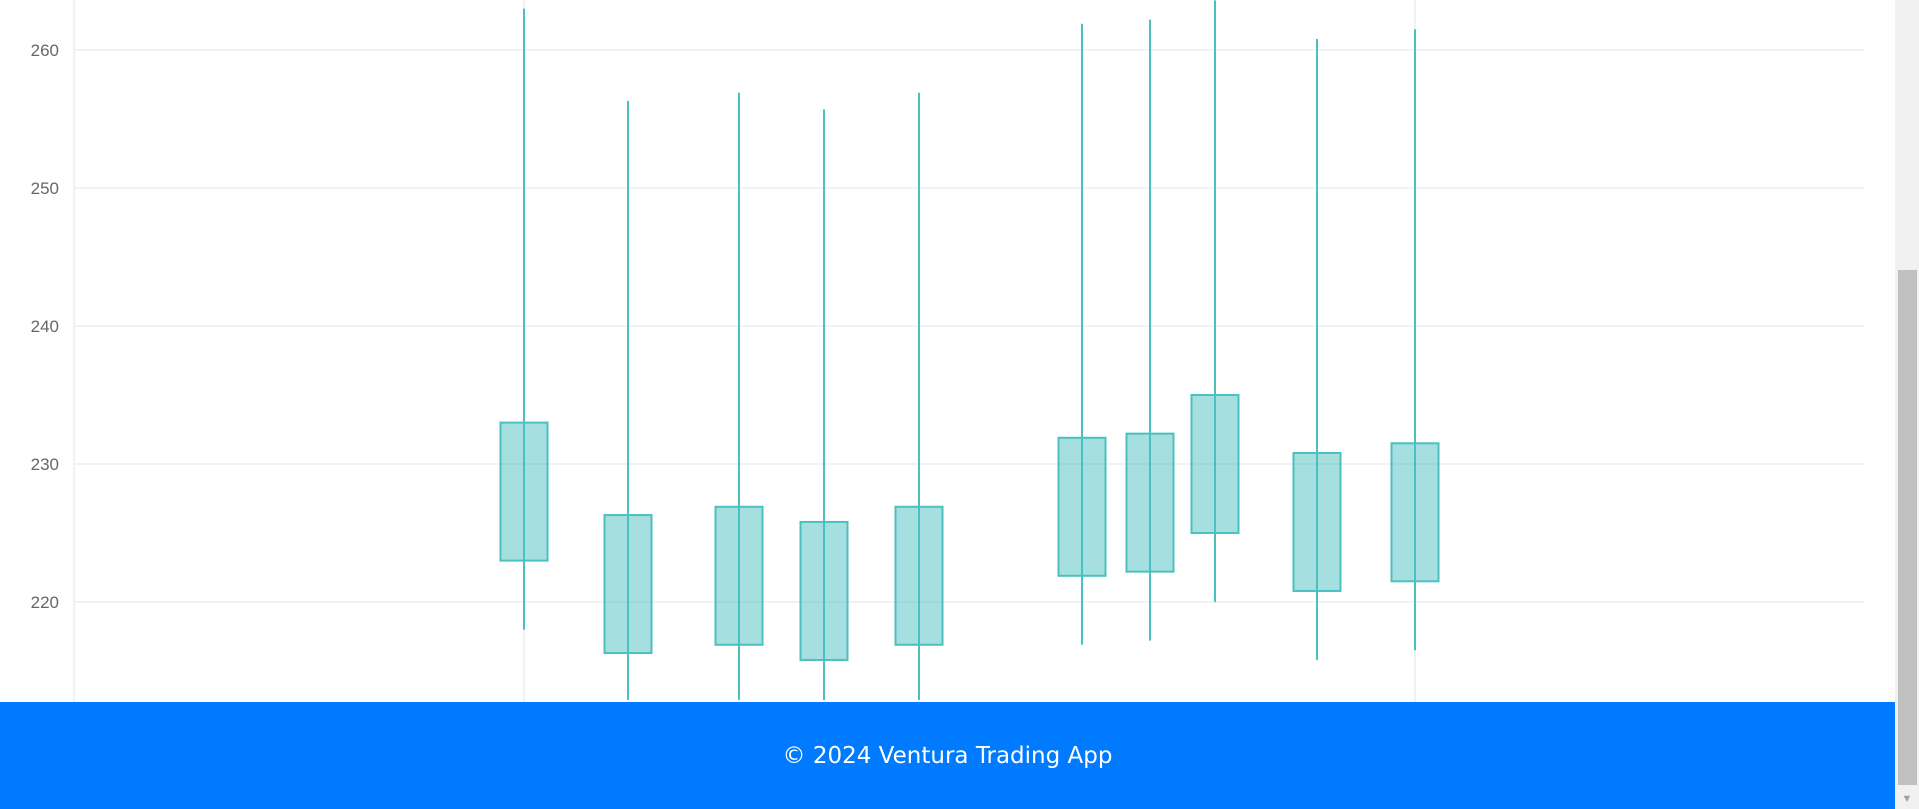 This screenshot has height=809, width=1919. Describe the element at coordinates (45, 602) in the screenshot. I see `y-tick-label: 220` at that location.